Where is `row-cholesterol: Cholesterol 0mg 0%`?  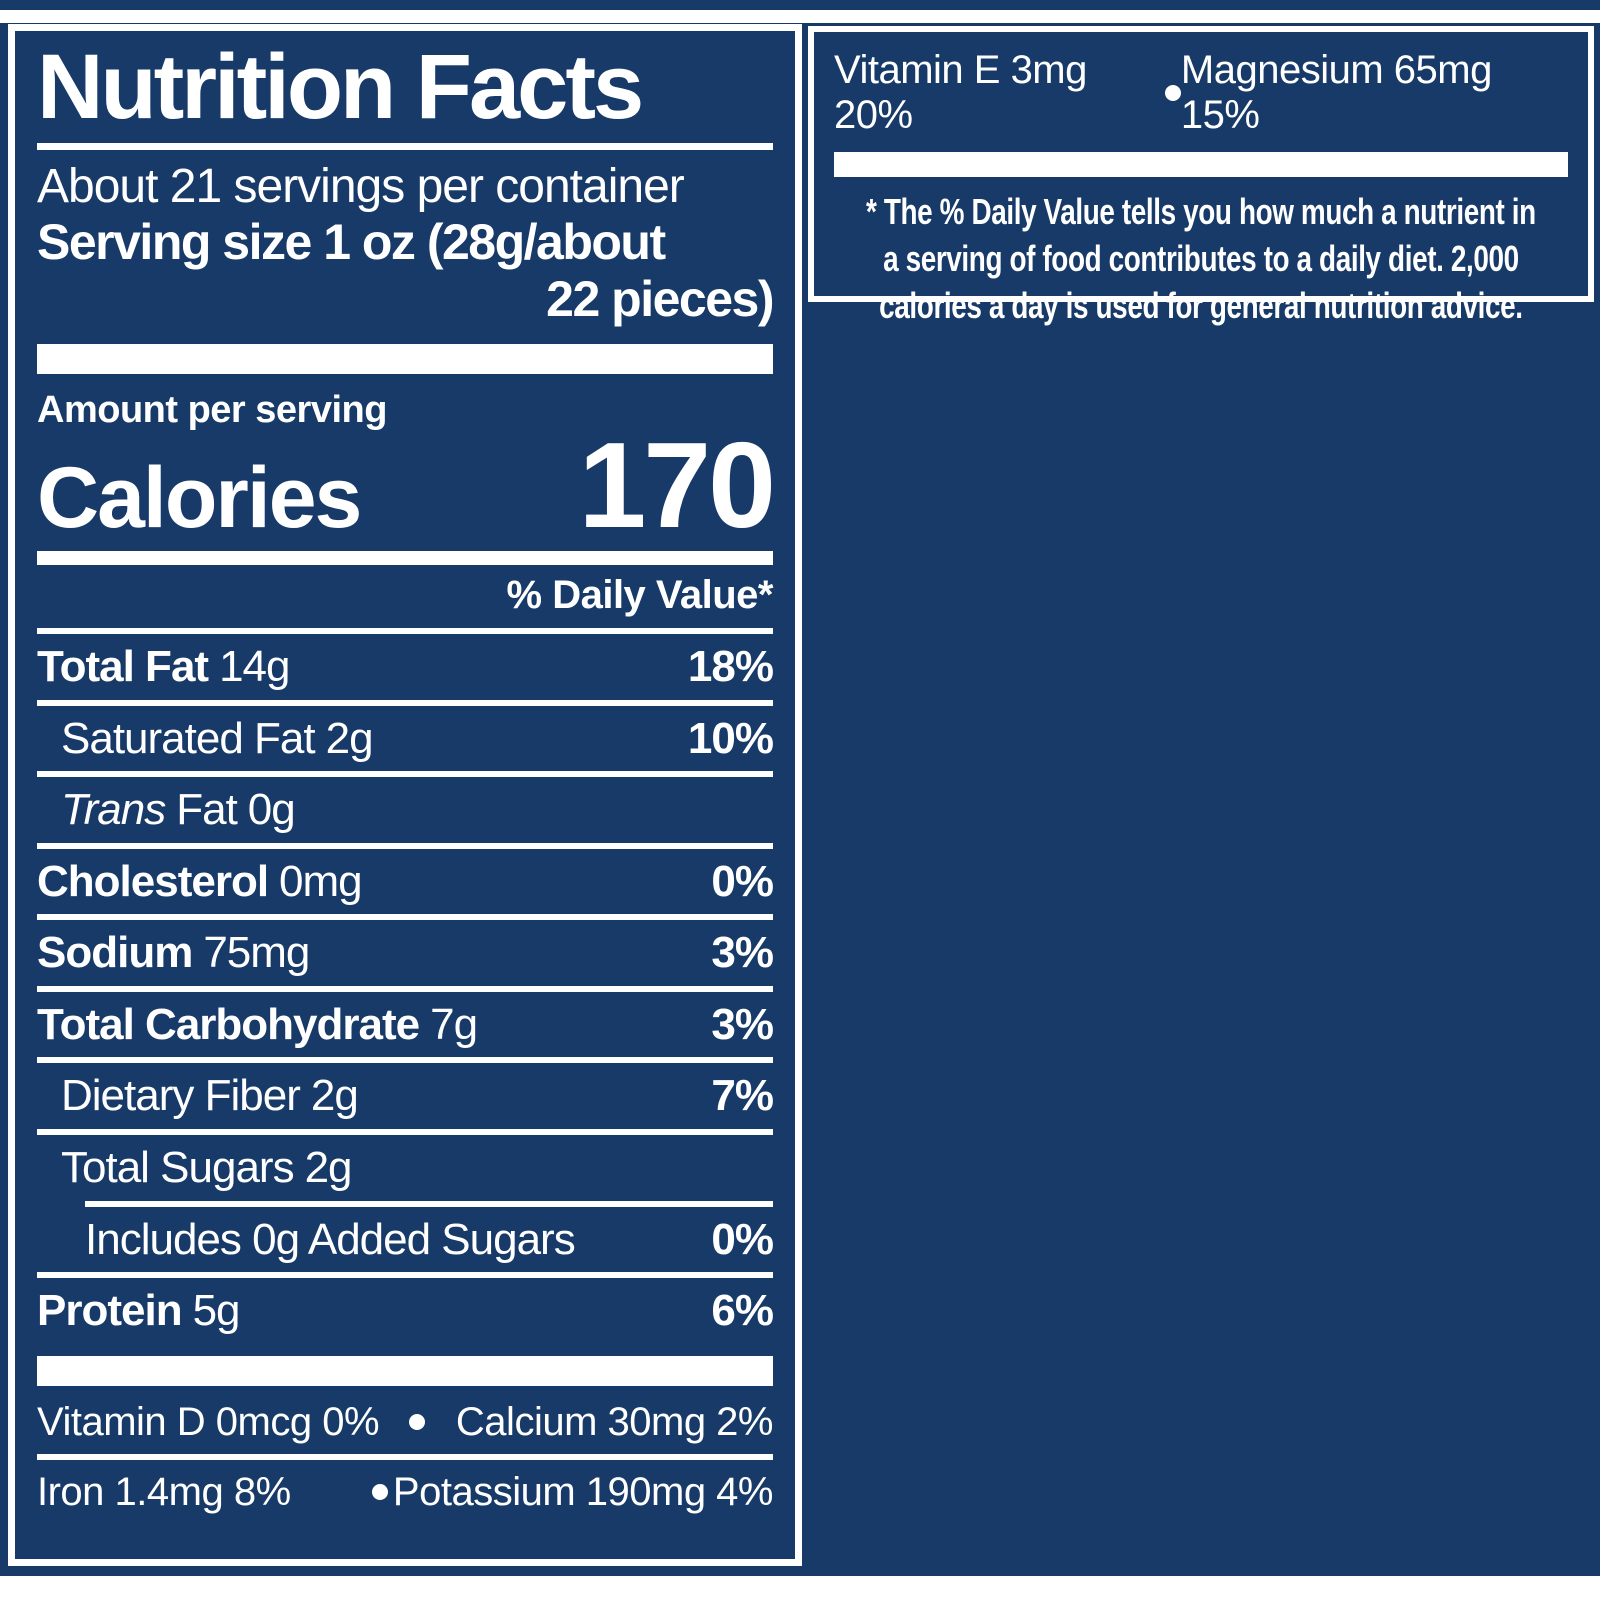 row-cholesterol: Cholesterol 0mg 0% is located at coordinates (405, 881).